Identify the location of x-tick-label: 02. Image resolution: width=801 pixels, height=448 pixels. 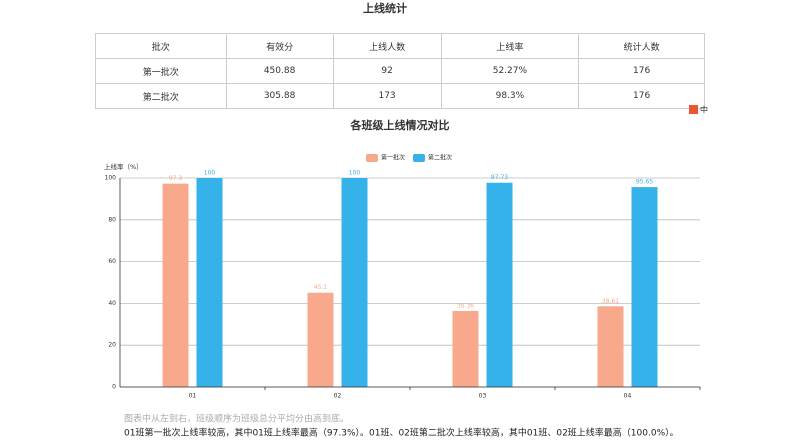
(338, 396).